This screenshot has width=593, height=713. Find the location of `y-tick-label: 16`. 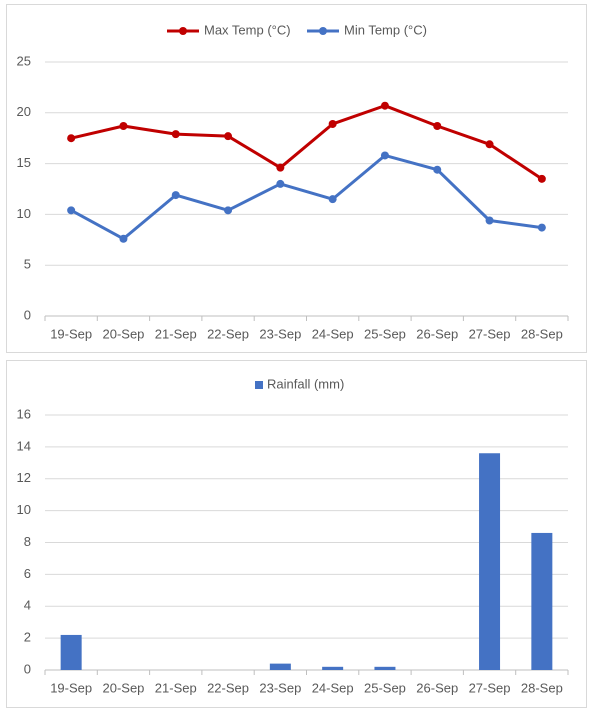

y-tick-label: 16 is located at coordinates (24, 413).